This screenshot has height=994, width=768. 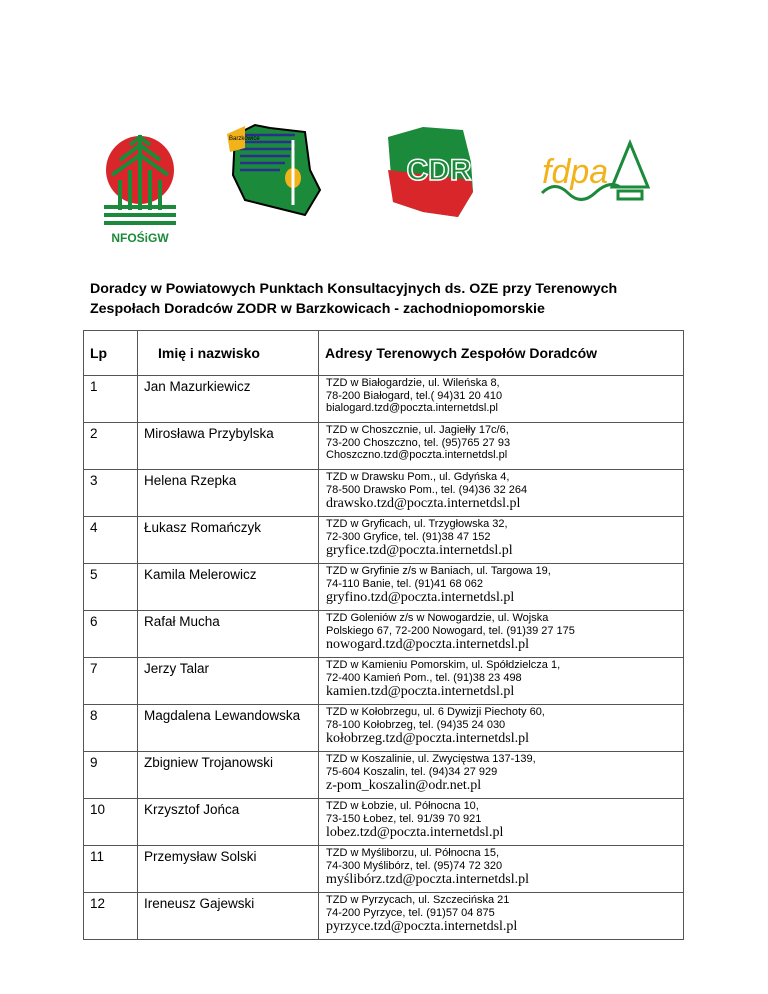 What do you see at coordinates (110, 822) in the screenshot?
I see `row-lp: 10` at bounding box center [110, 822].